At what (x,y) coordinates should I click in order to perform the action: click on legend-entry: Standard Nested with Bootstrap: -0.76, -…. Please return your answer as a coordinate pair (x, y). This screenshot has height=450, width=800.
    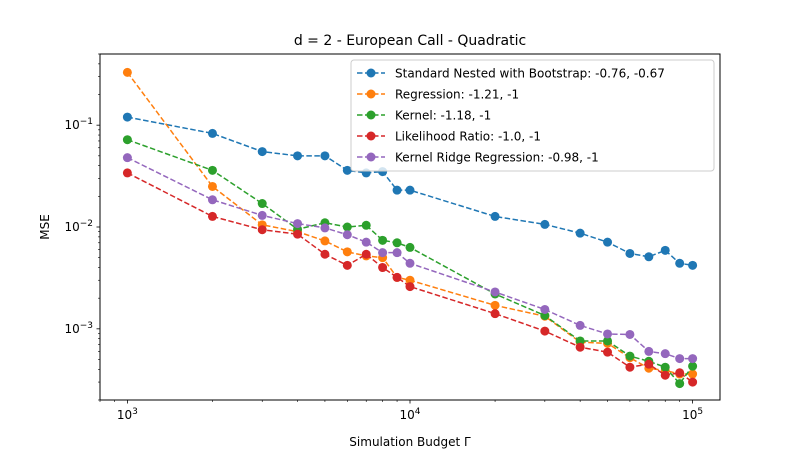
    Looking at the image, I should click on (511, 74).